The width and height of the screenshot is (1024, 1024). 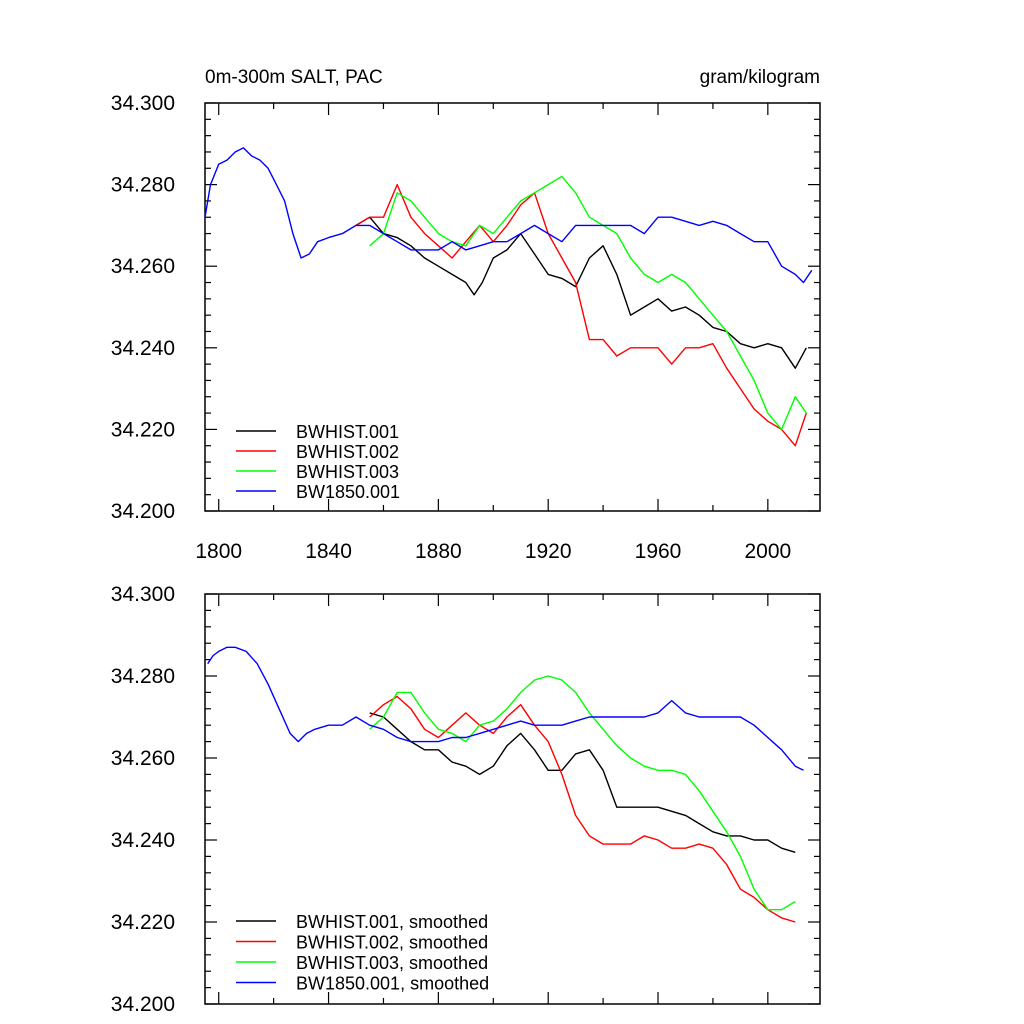 What do you see at coordinates (328, 551) in the screenshot?
I see `x-tick-label: 1840` at bounding box center [328, 551].